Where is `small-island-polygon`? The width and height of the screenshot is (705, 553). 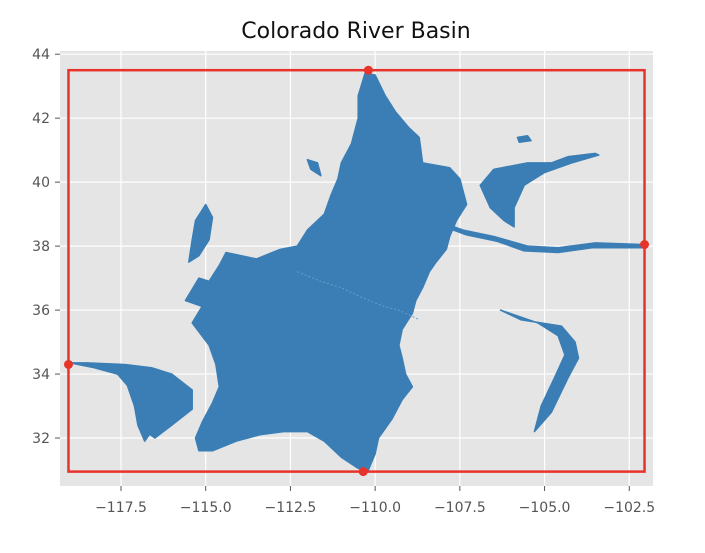
small-island-polygon is located at coordinates (524, 139).